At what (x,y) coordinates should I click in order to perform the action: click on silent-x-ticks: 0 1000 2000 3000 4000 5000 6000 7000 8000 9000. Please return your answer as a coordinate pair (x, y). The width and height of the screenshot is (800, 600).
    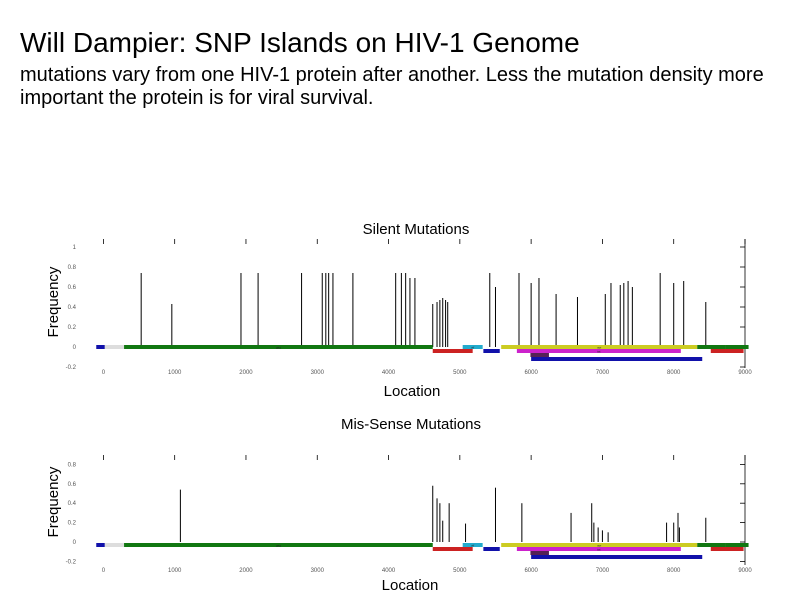
    Looking at the image, I should click on (427, 373).